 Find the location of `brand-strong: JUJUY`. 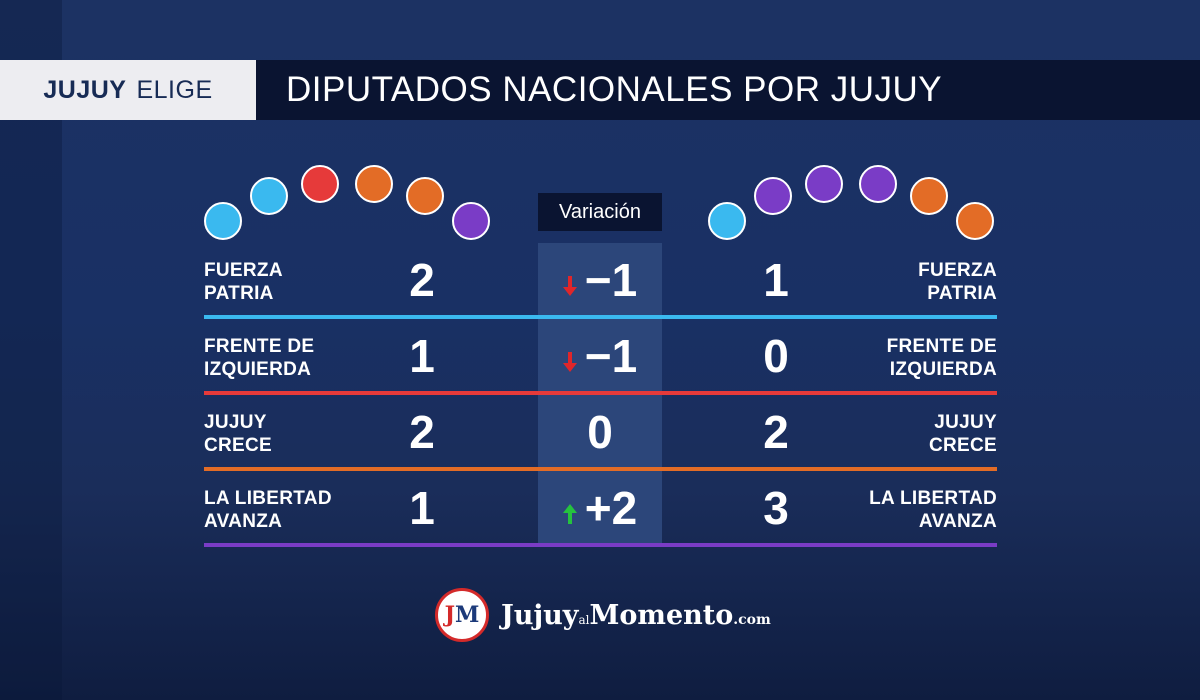

brand-strong: JUJUY is located at coordinates (85, 89).